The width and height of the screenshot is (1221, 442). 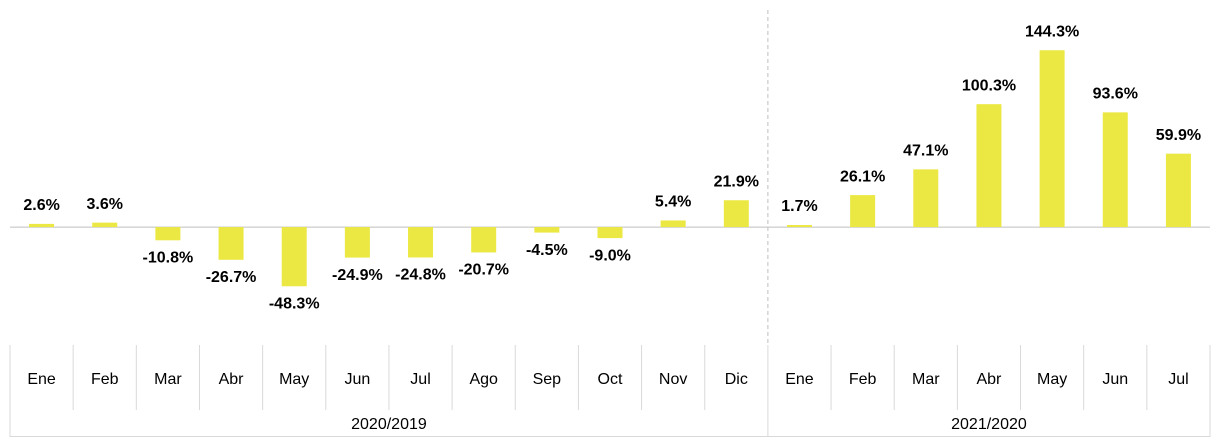 I want to click on x-tick-label: Ago, so click(x=483, y=379).